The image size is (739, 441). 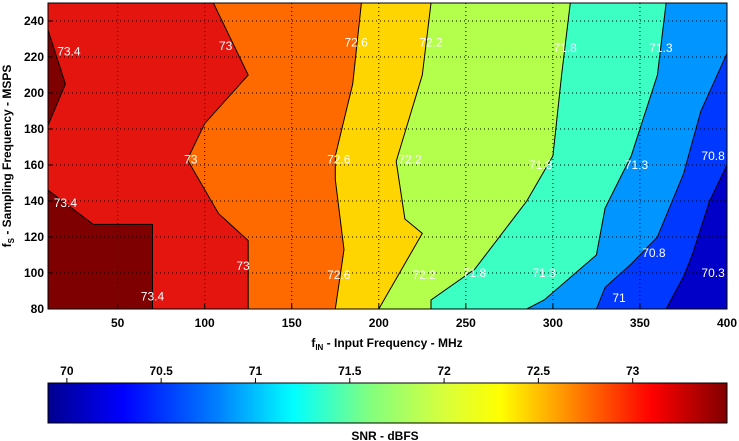 I want to click on colorbar-label: SNR - dBFS, so click(x=384, y=435).